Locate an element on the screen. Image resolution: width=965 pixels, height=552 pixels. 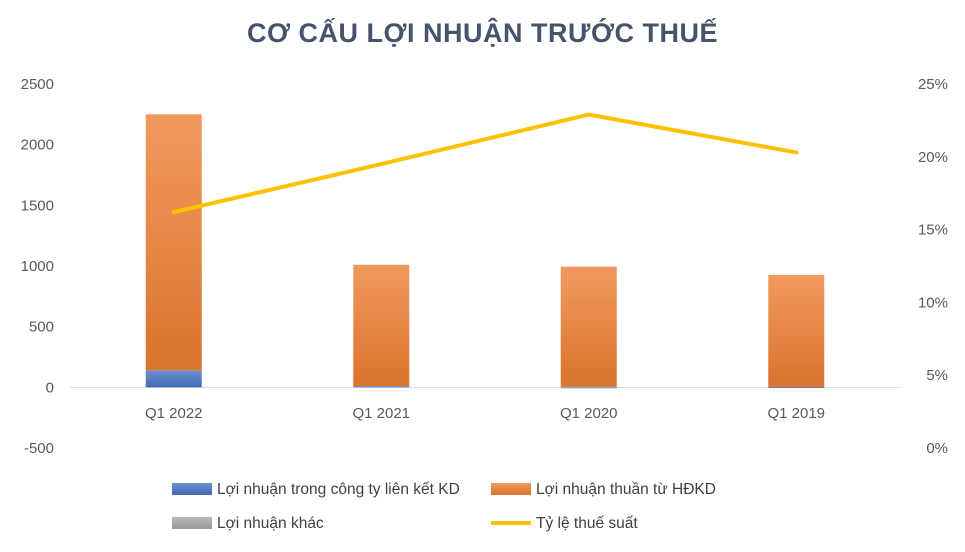
y-right-tick-label: 10% is located at coordinates (933, 302).